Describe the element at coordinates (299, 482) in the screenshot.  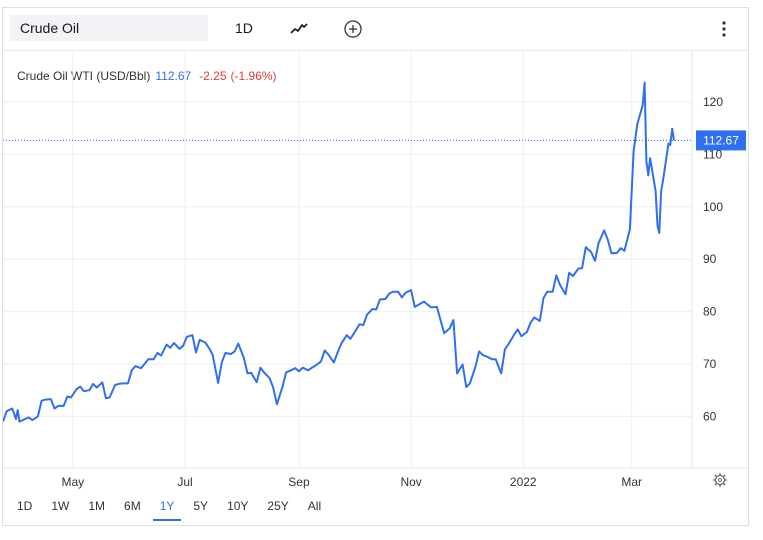
I see `x-tick-label: Sep` at that location.